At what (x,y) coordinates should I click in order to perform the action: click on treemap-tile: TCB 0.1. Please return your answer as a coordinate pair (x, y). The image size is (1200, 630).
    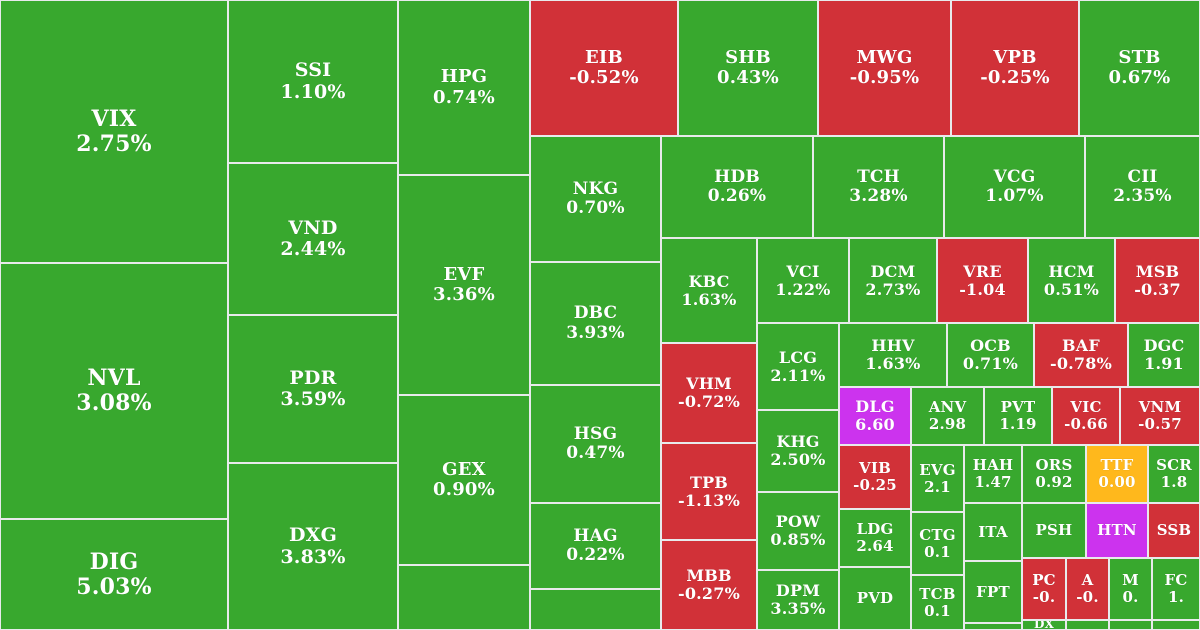
    Looking at the image, I should click on (937, 602).